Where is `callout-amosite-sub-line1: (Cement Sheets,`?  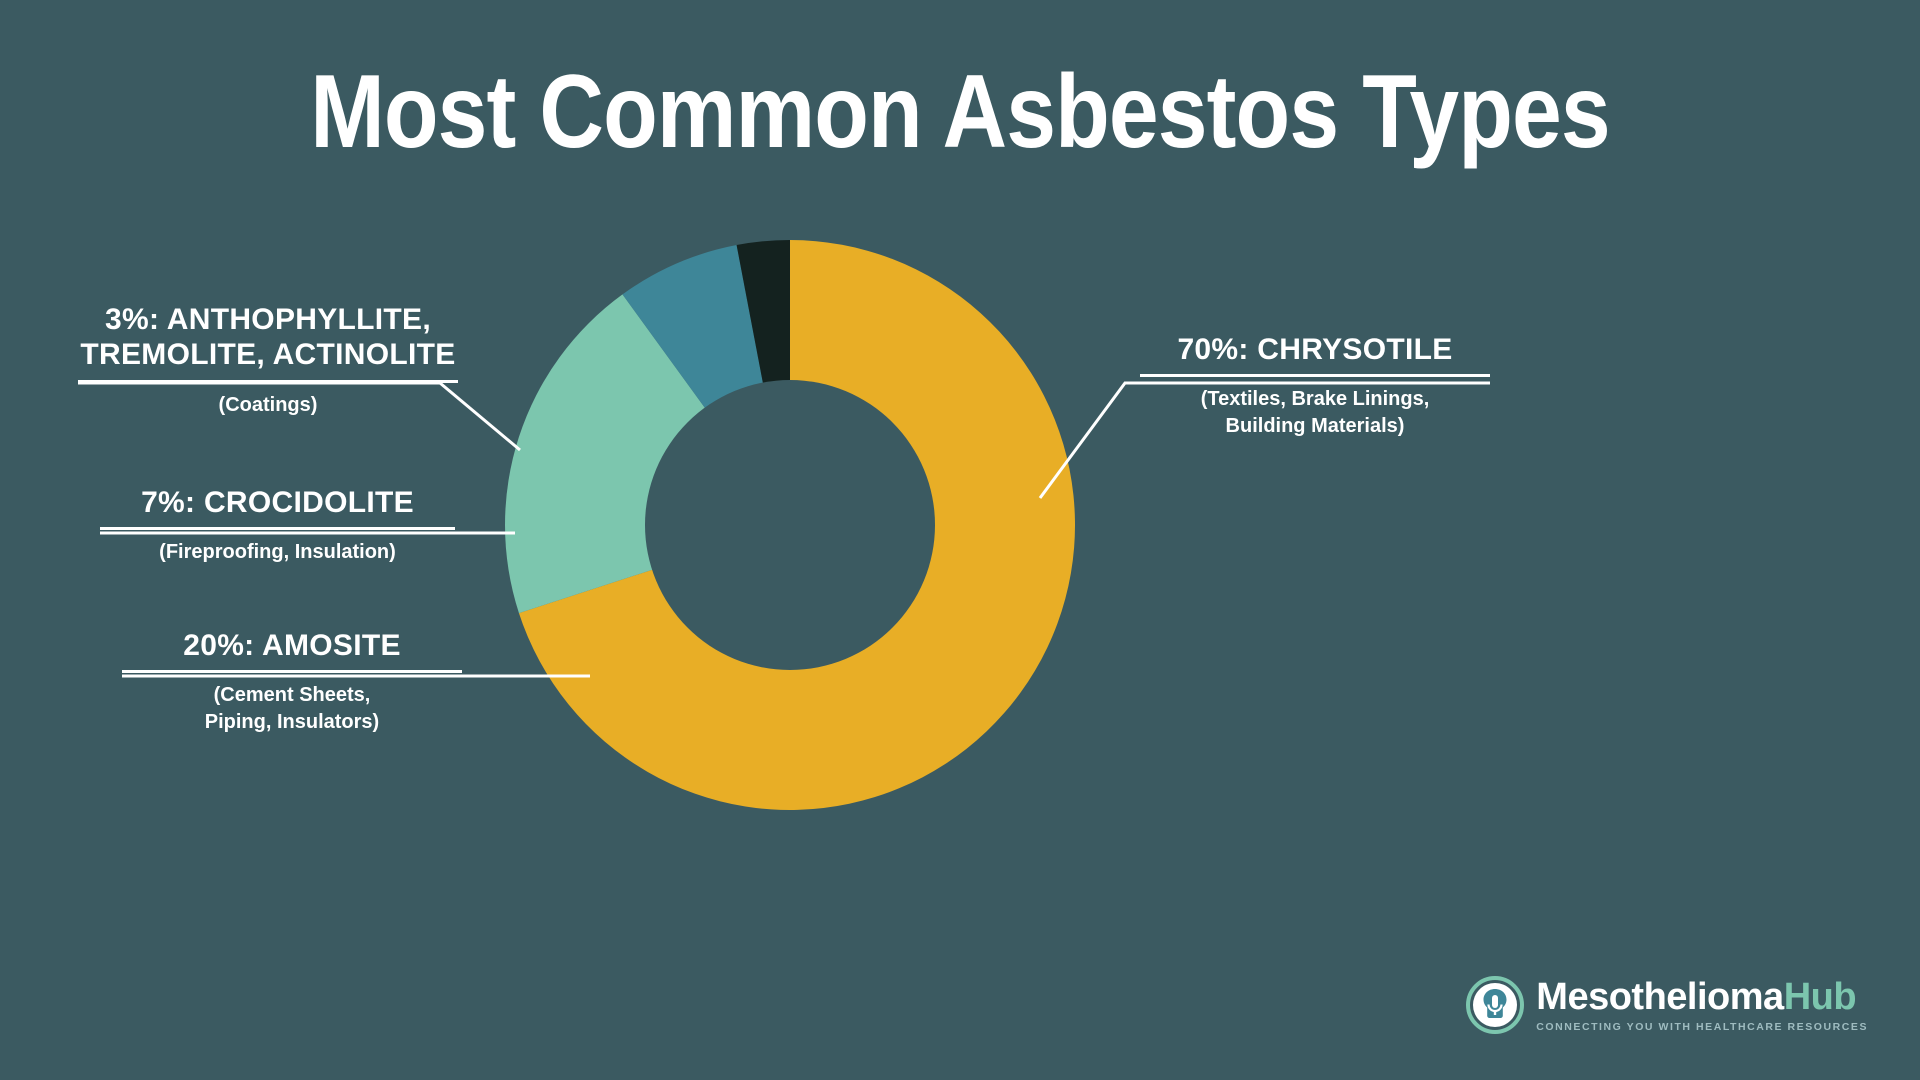
callout-amosite-sub-line1: (Cement Sheets, is located at coordinates (292, 695).